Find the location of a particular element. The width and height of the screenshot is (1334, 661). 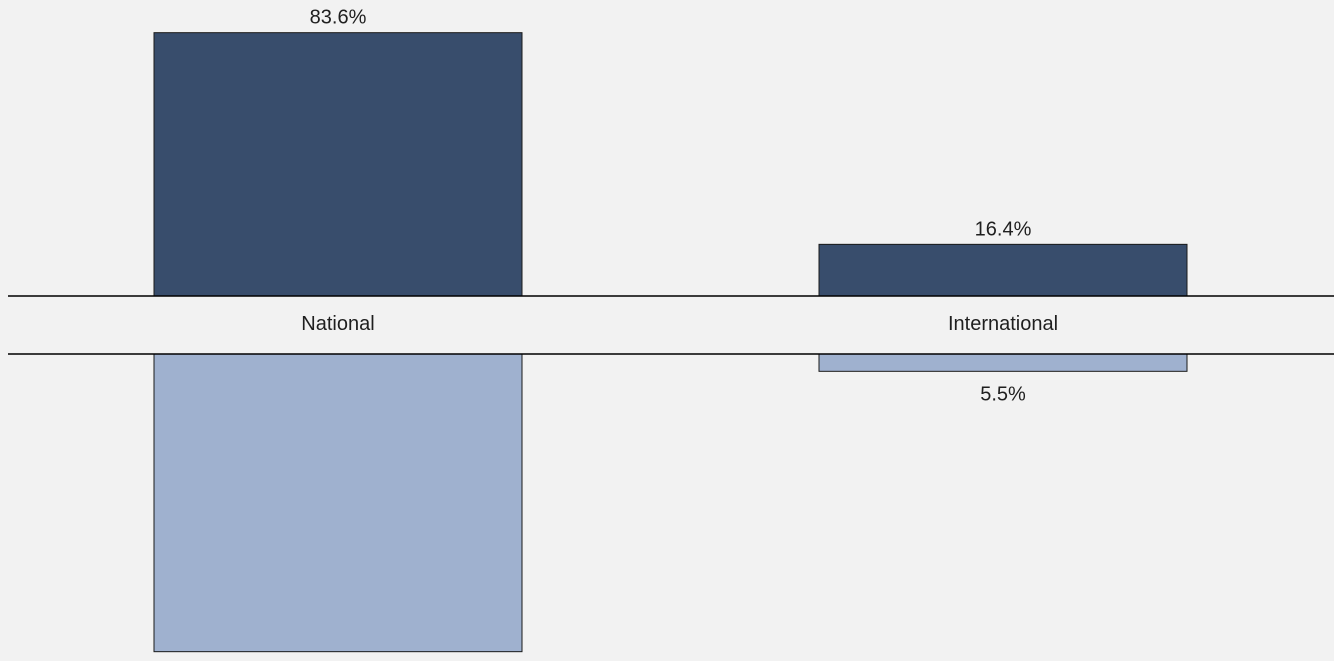

category-label-international: International is located at coordinates (1003, 324).